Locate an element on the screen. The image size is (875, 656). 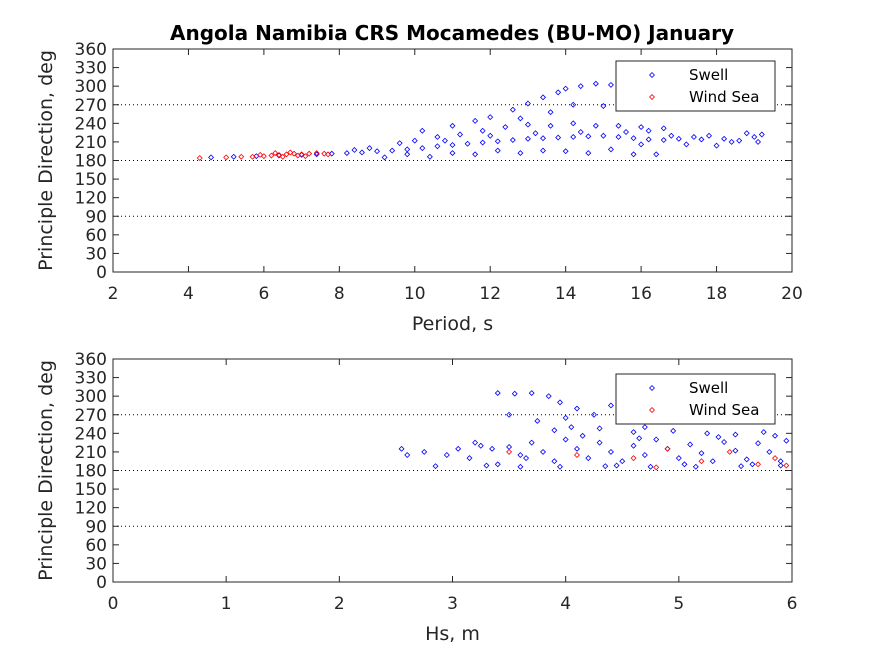
y-tick-label: 330 is located at coordinates (91, 379).